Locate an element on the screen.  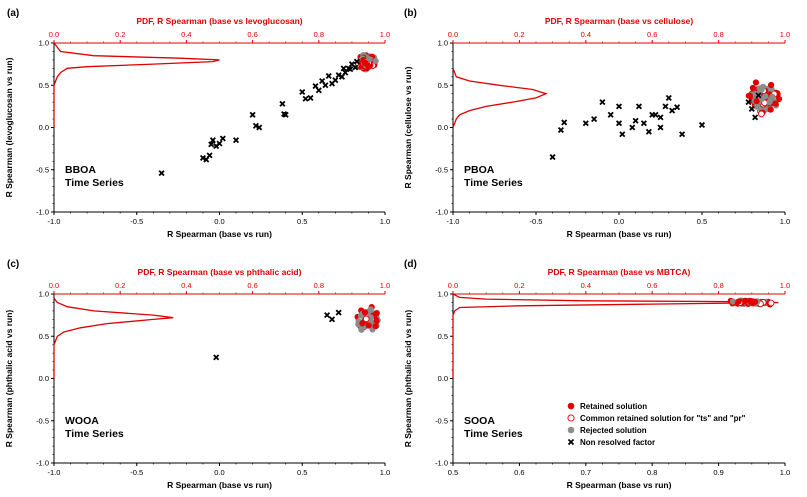
top-tick-label: 0.8 is located at coordinates (319, 285).